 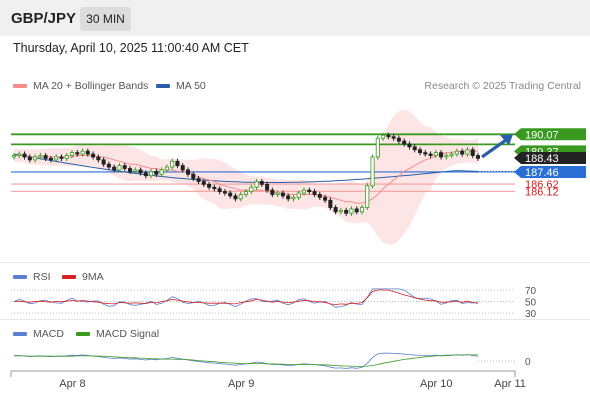 What do you see at coordinates (105, 19) in the screenshot?
I see `timeframe-button: 30 MIN` at bounding box center [105, 19].